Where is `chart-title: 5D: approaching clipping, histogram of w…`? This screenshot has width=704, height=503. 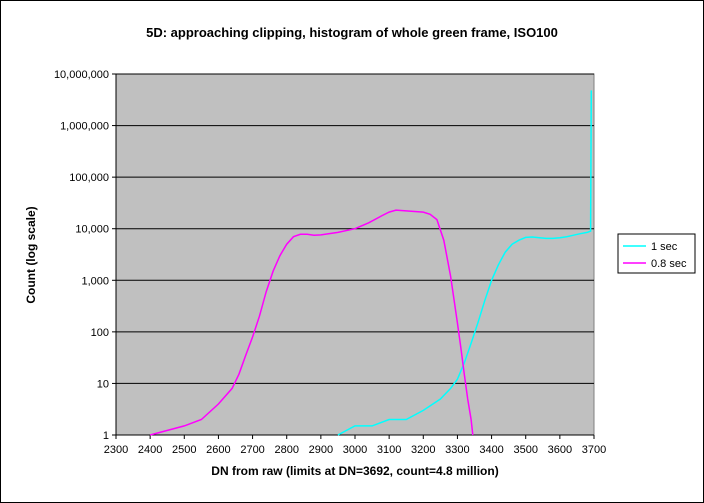
chart-title: 5D: approaching clipping, histogram of w… is located at coordinates (352, 32).